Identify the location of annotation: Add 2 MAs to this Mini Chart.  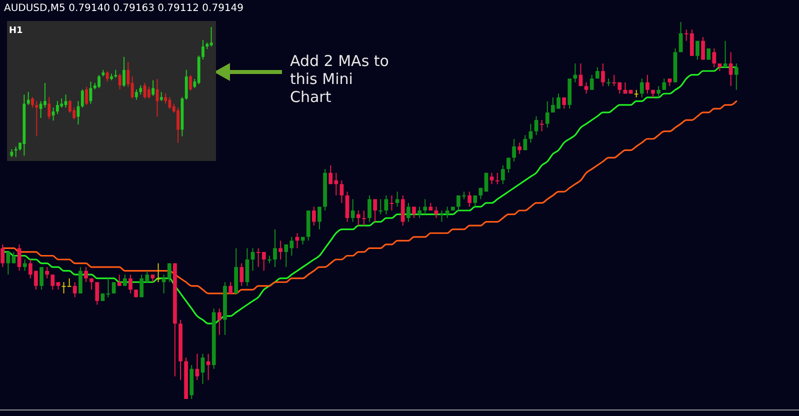
(339, 79).